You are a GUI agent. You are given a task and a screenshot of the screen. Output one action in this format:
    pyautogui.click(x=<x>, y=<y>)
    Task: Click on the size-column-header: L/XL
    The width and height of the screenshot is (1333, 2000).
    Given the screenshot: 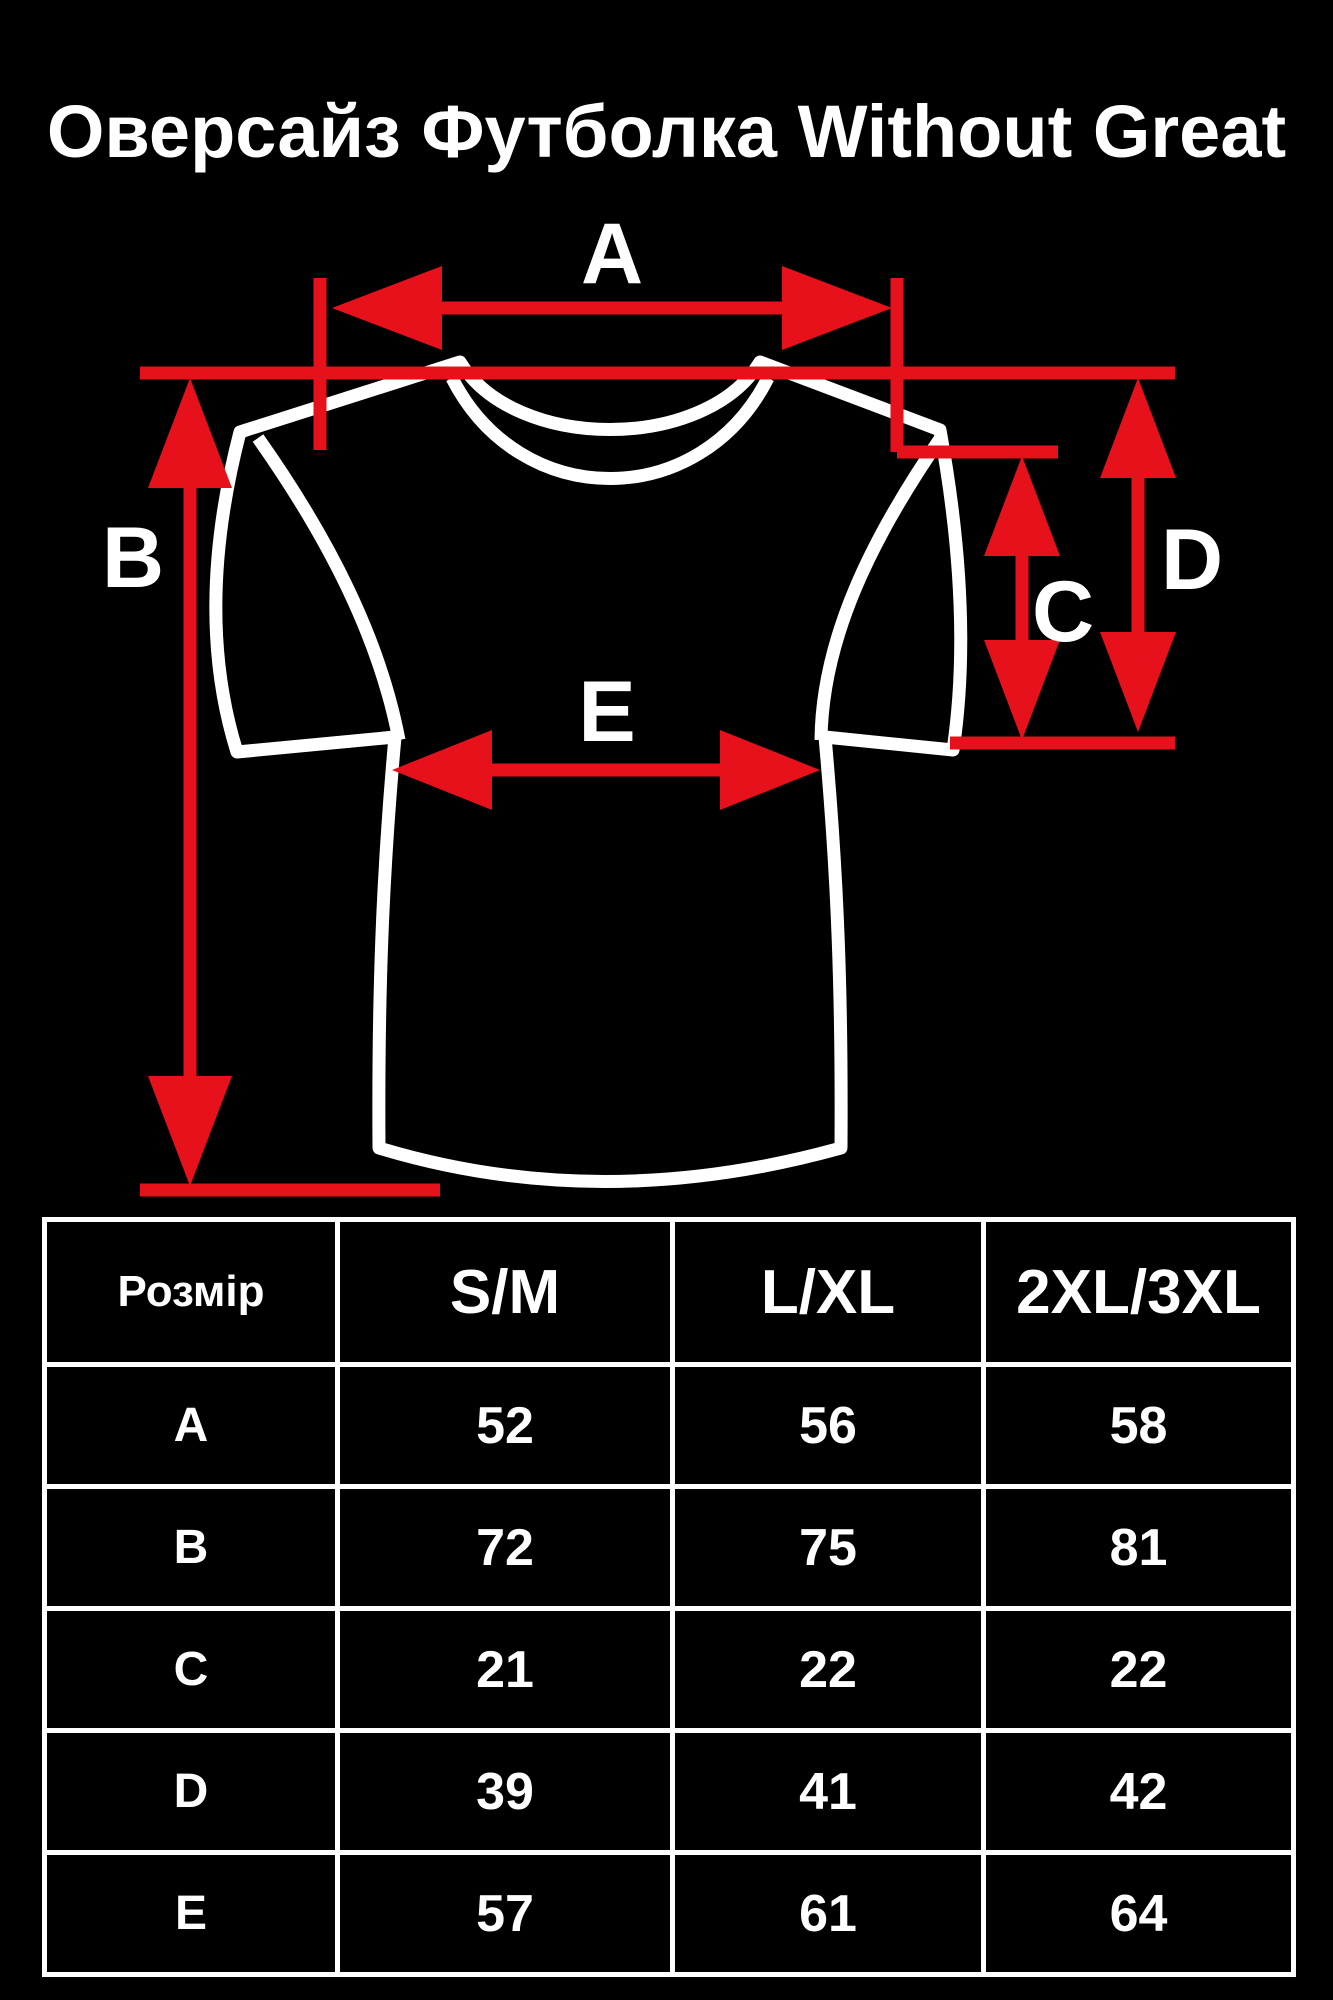 What is the action you would take?
    pyautogui.click(x=828, y=1292)
    